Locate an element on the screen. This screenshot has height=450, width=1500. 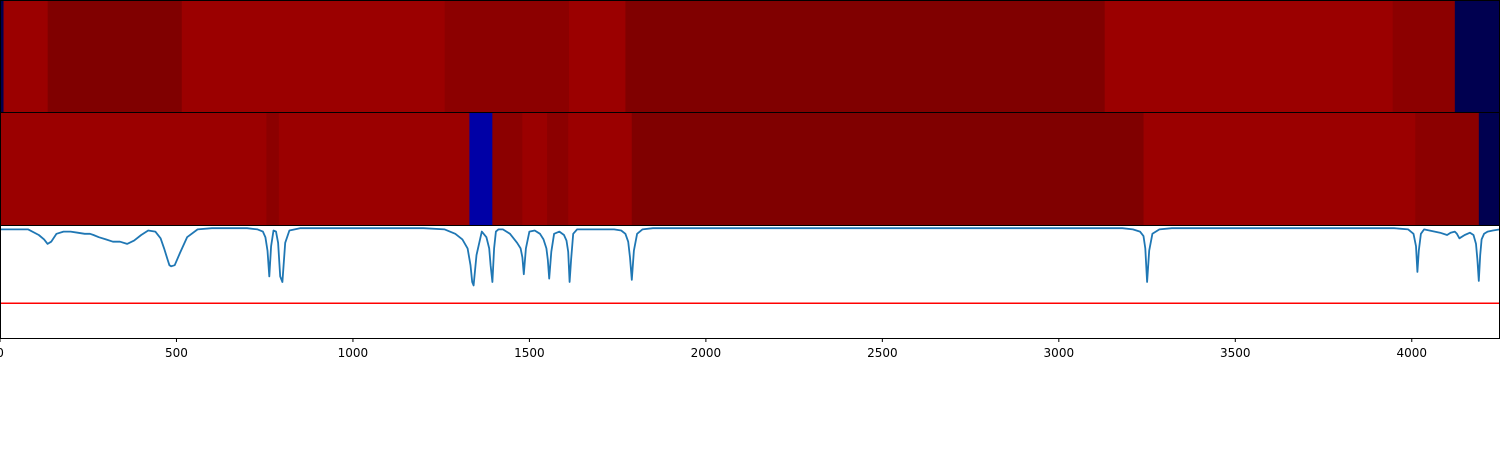
x-tick-label-8: 4000 is located at coordinates (1411, 353).